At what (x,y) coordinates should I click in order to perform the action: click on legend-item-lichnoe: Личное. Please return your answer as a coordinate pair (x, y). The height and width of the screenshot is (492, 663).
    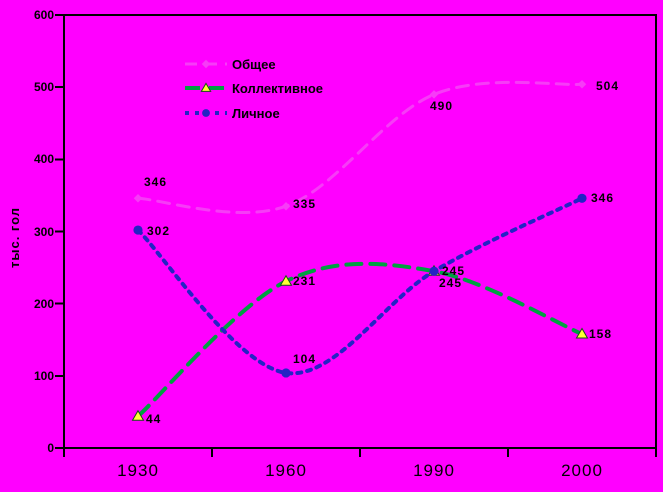
    Looking at the image, I should click on (232, 113).